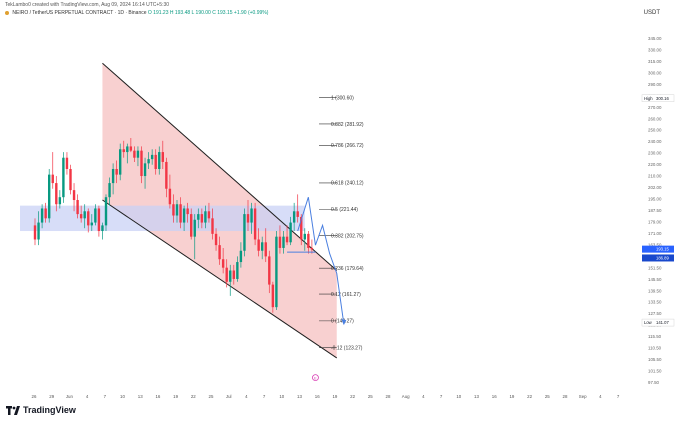 This screenshot has height=421, width=680. Describe the element at coordinates (458, 396) in the screenshot. I see `x-tick-label: 10` at that location.